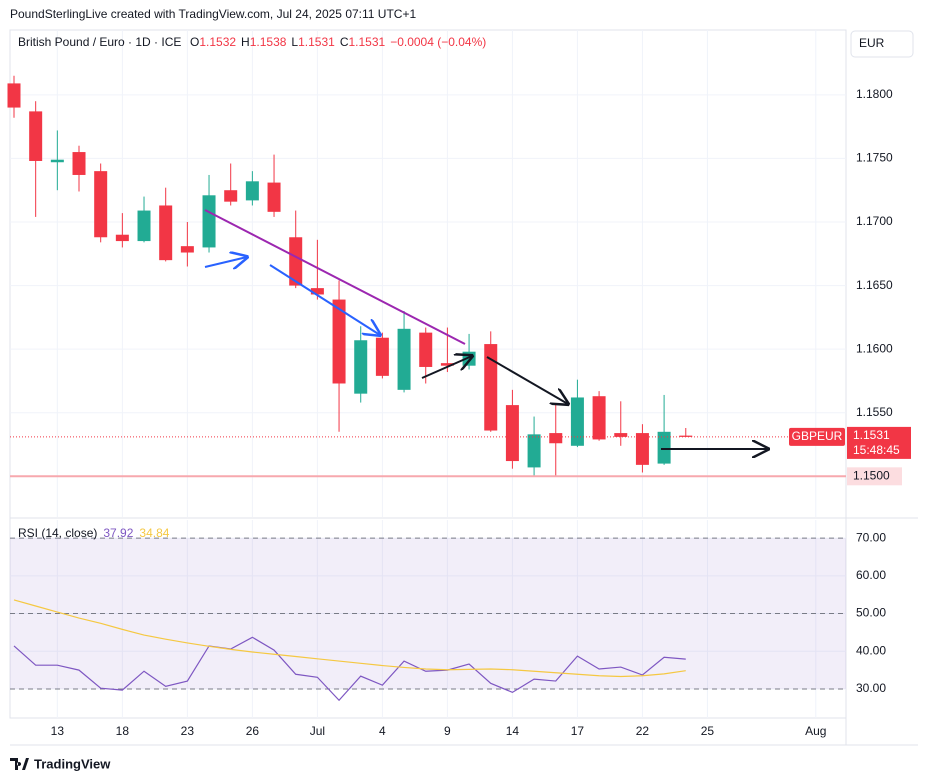  Describe the element at coordinates (708, 731) in the screenshot. I see `x-tick-label: 25` at that location.